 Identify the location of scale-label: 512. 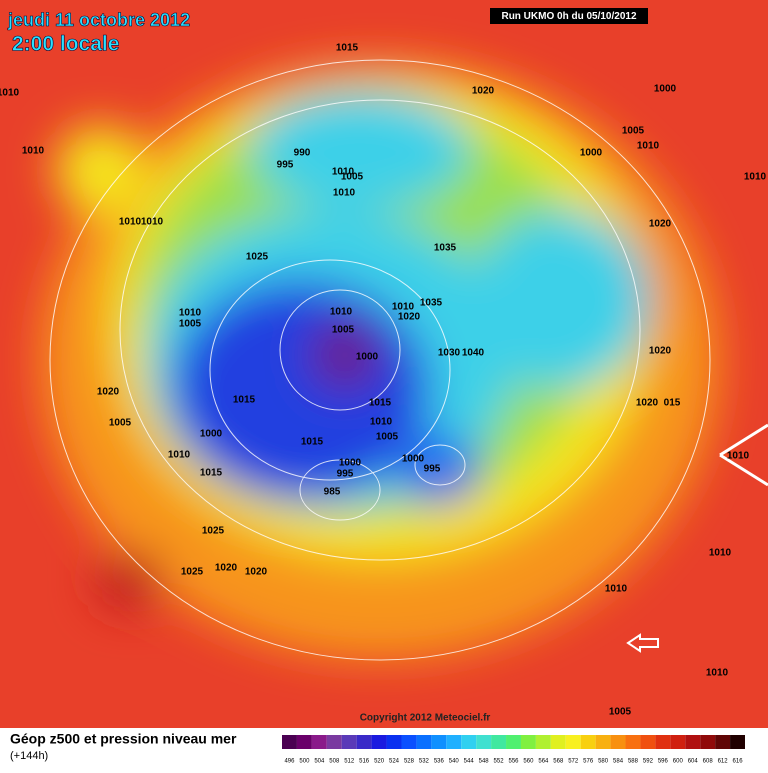
(349, 762).